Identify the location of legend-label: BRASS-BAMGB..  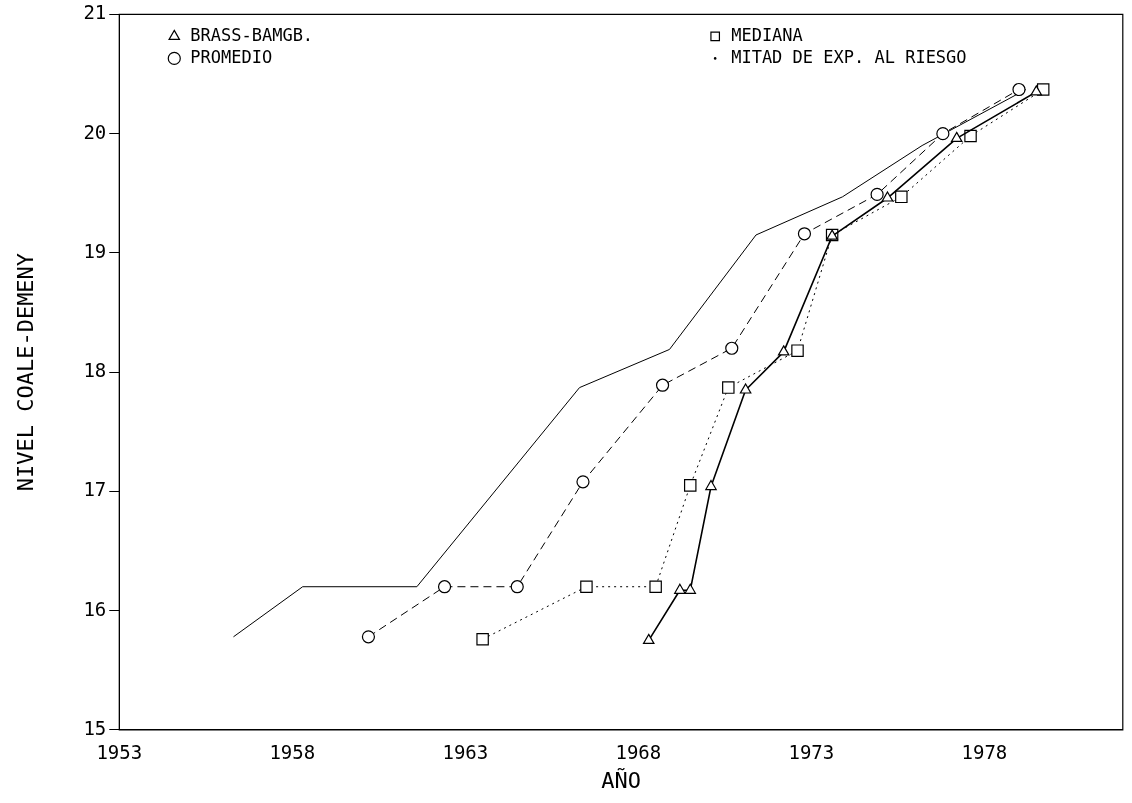
(252, 34).